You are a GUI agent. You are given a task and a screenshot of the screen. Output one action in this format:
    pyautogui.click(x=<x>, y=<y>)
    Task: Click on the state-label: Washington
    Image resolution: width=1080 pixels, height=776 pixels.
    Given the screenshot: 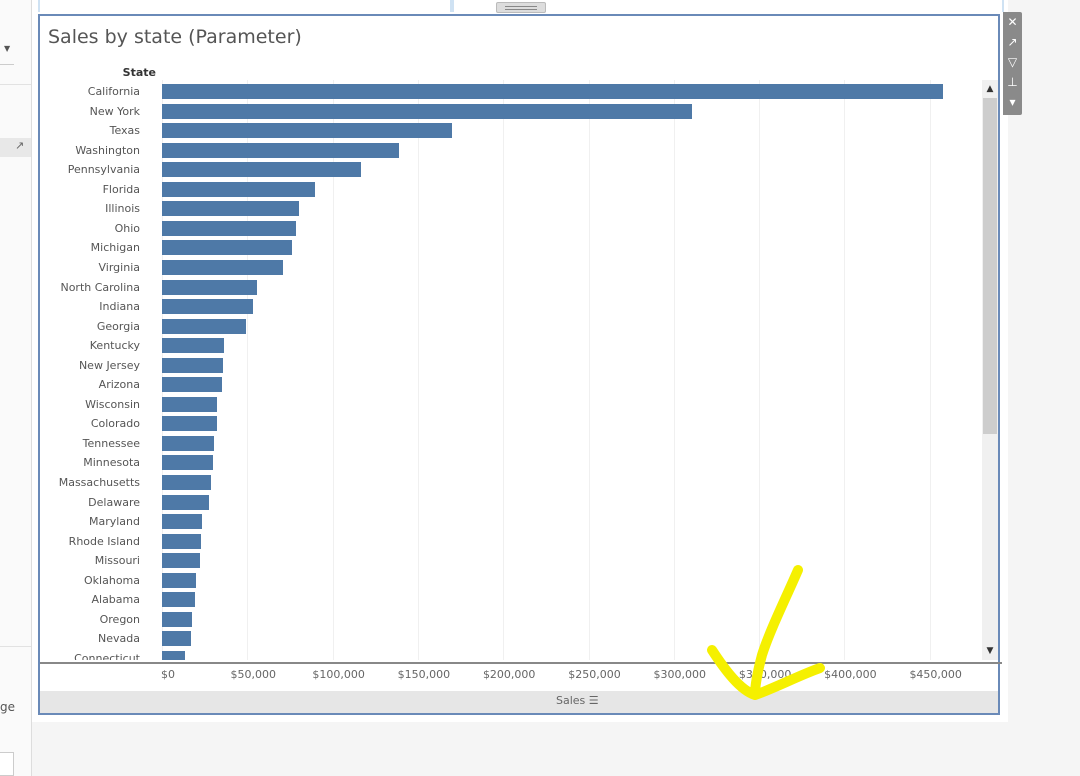 What is the action you would take?
    pyautogui.click(x=107, y=150)
    